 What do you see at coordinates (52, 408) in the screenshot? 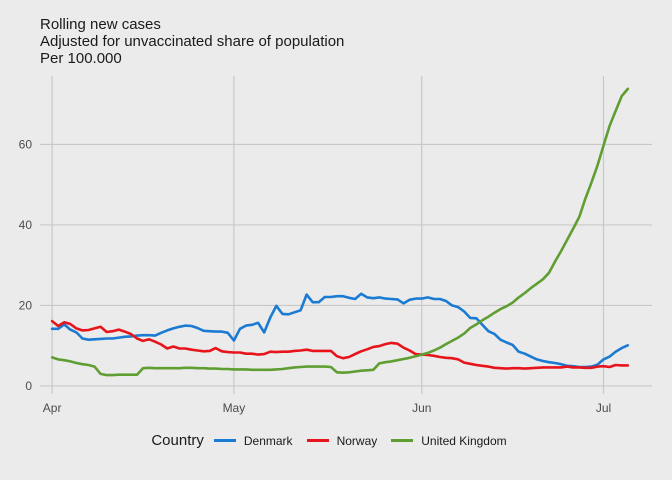
I see `x-tick-label: Apr` at bounding box center [52, 408].